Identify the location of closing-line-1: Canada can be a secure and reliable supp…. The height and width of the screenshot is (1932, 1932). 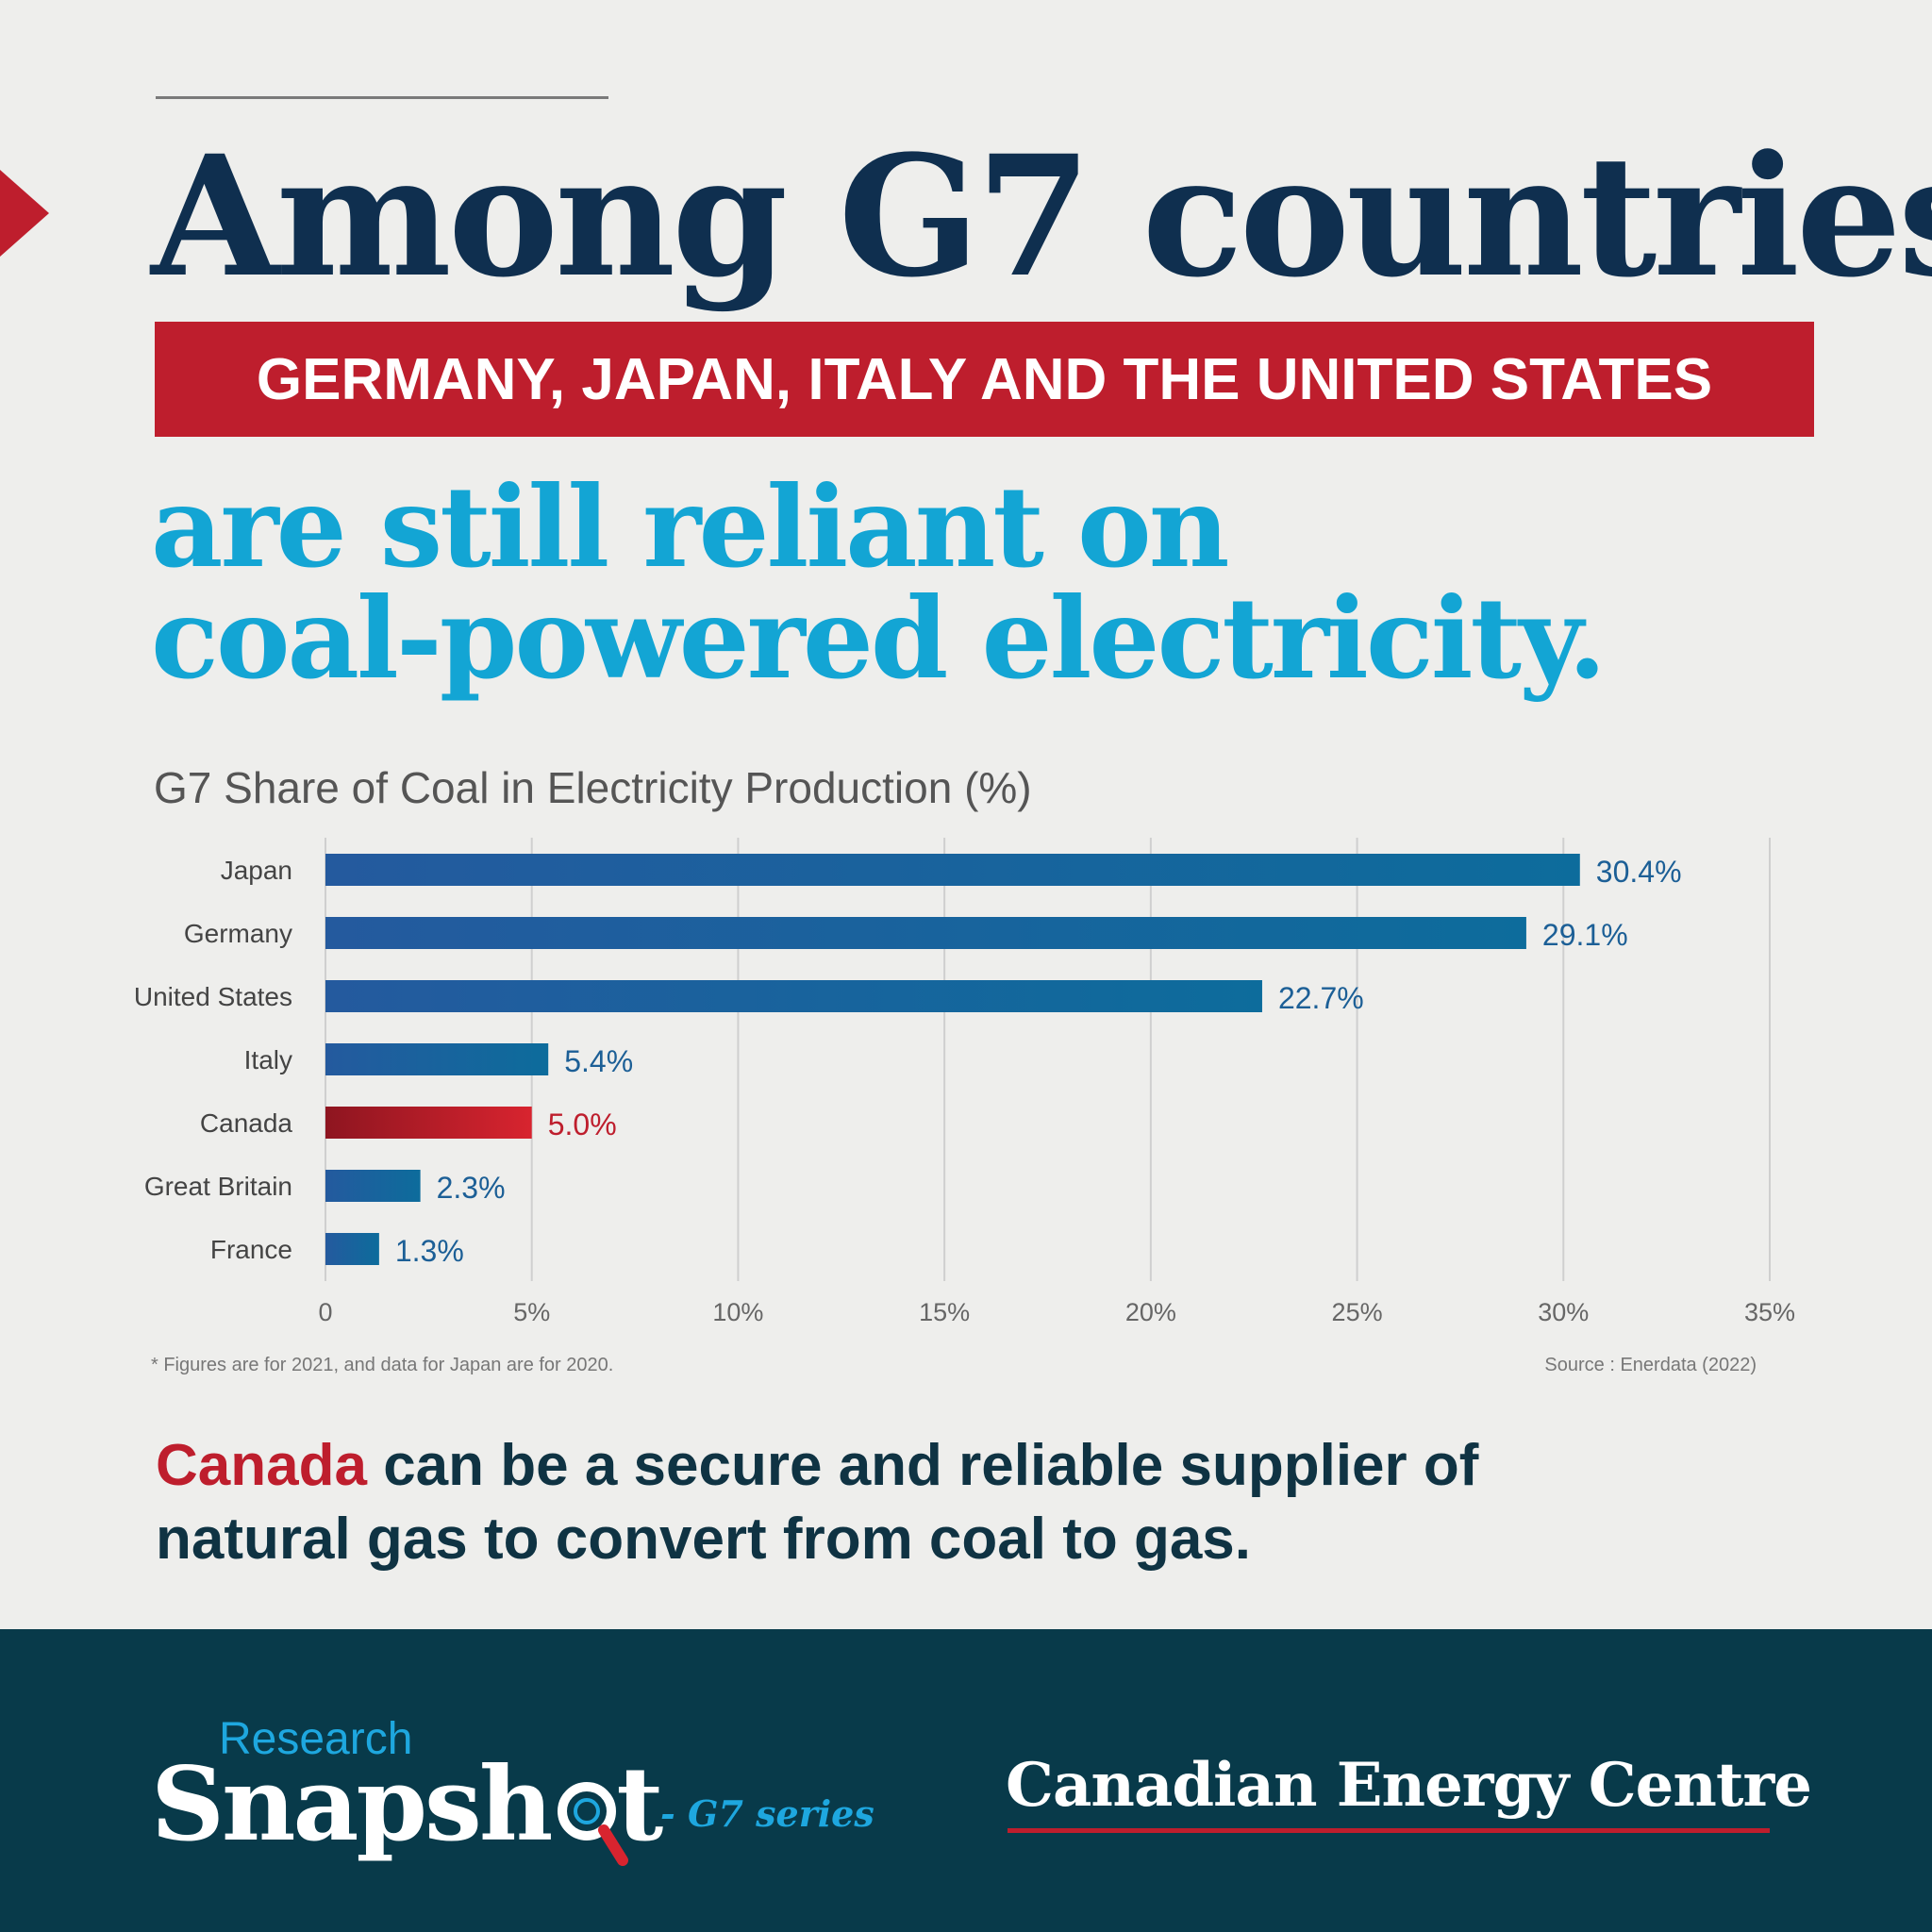
(1005, 1466).